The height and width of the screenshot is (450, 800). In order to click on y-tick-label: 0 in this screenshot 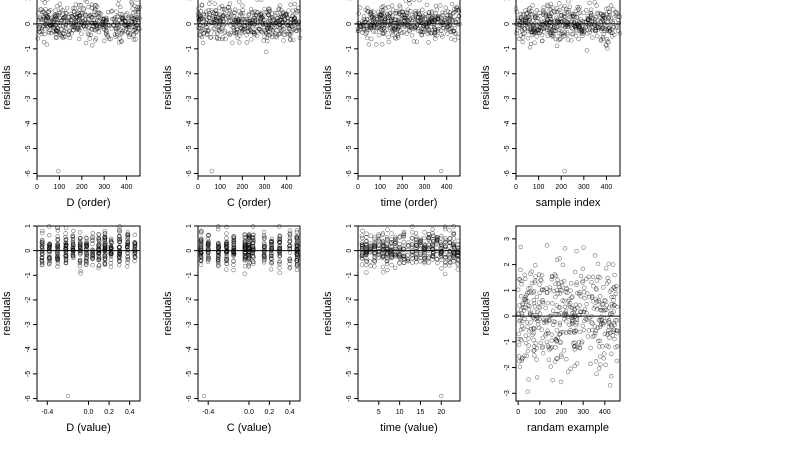, I will do `click(349, 251)`.